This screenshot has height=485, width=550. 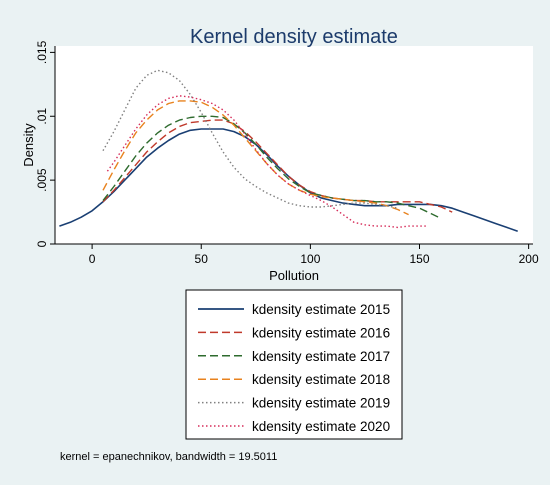 I want to click on legend-label: kdensity estimate 2016, so click(x=321, y=332).